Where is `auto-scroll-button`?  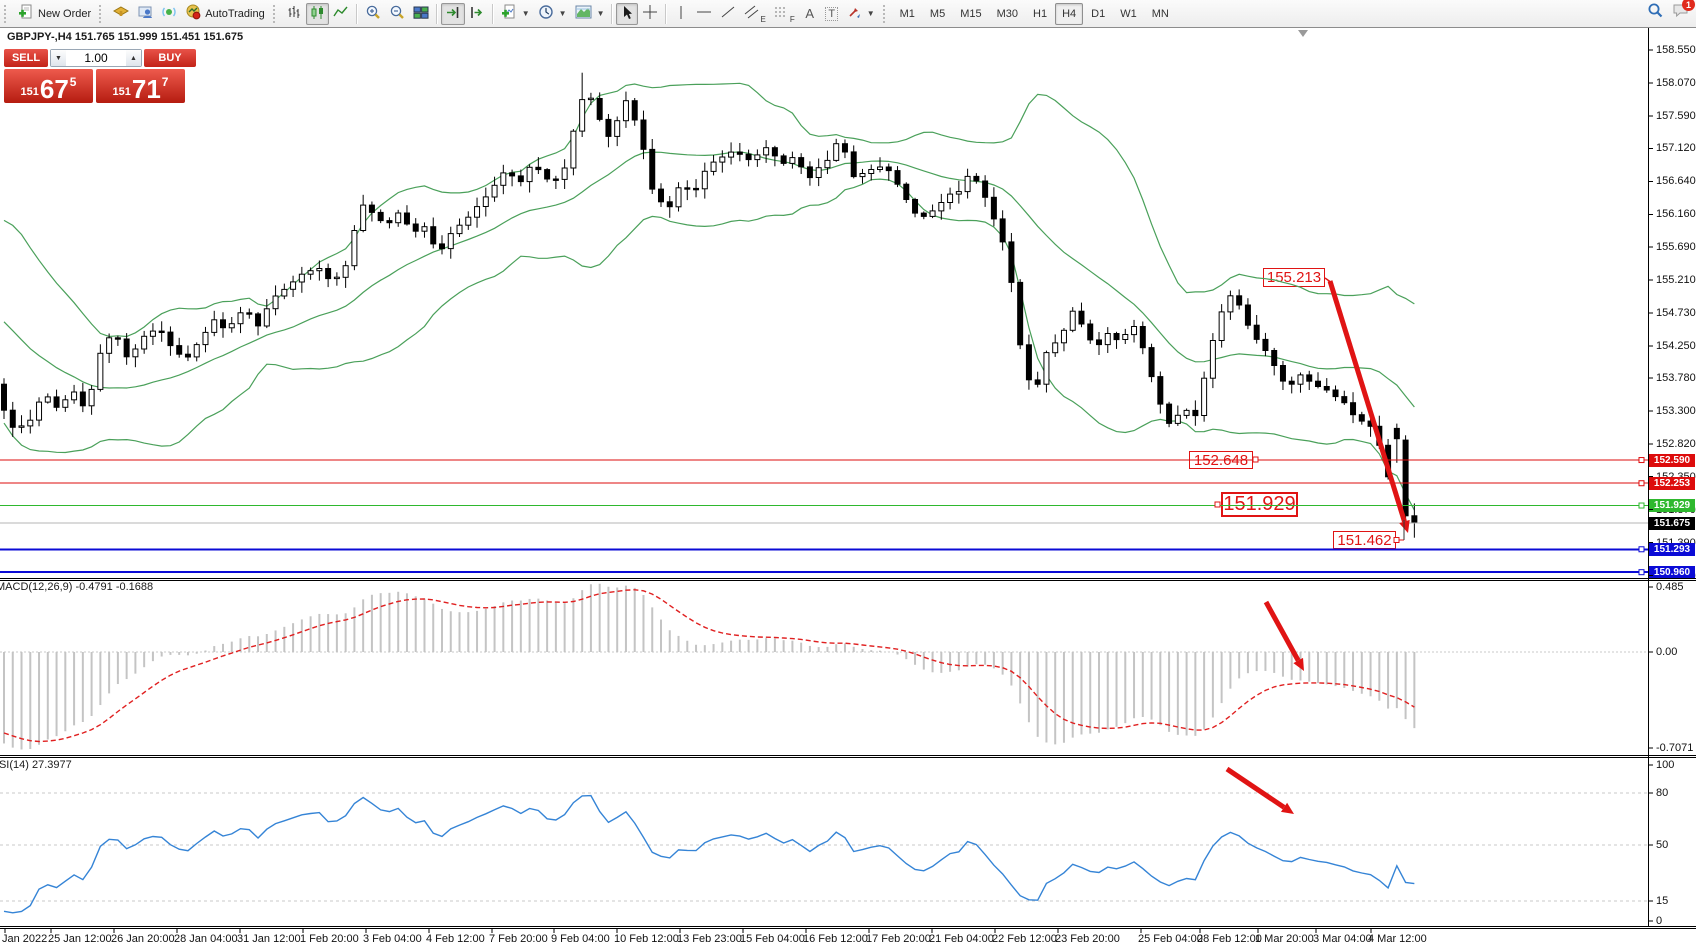
auto-scroll-button is located at coordinates (452, 13).